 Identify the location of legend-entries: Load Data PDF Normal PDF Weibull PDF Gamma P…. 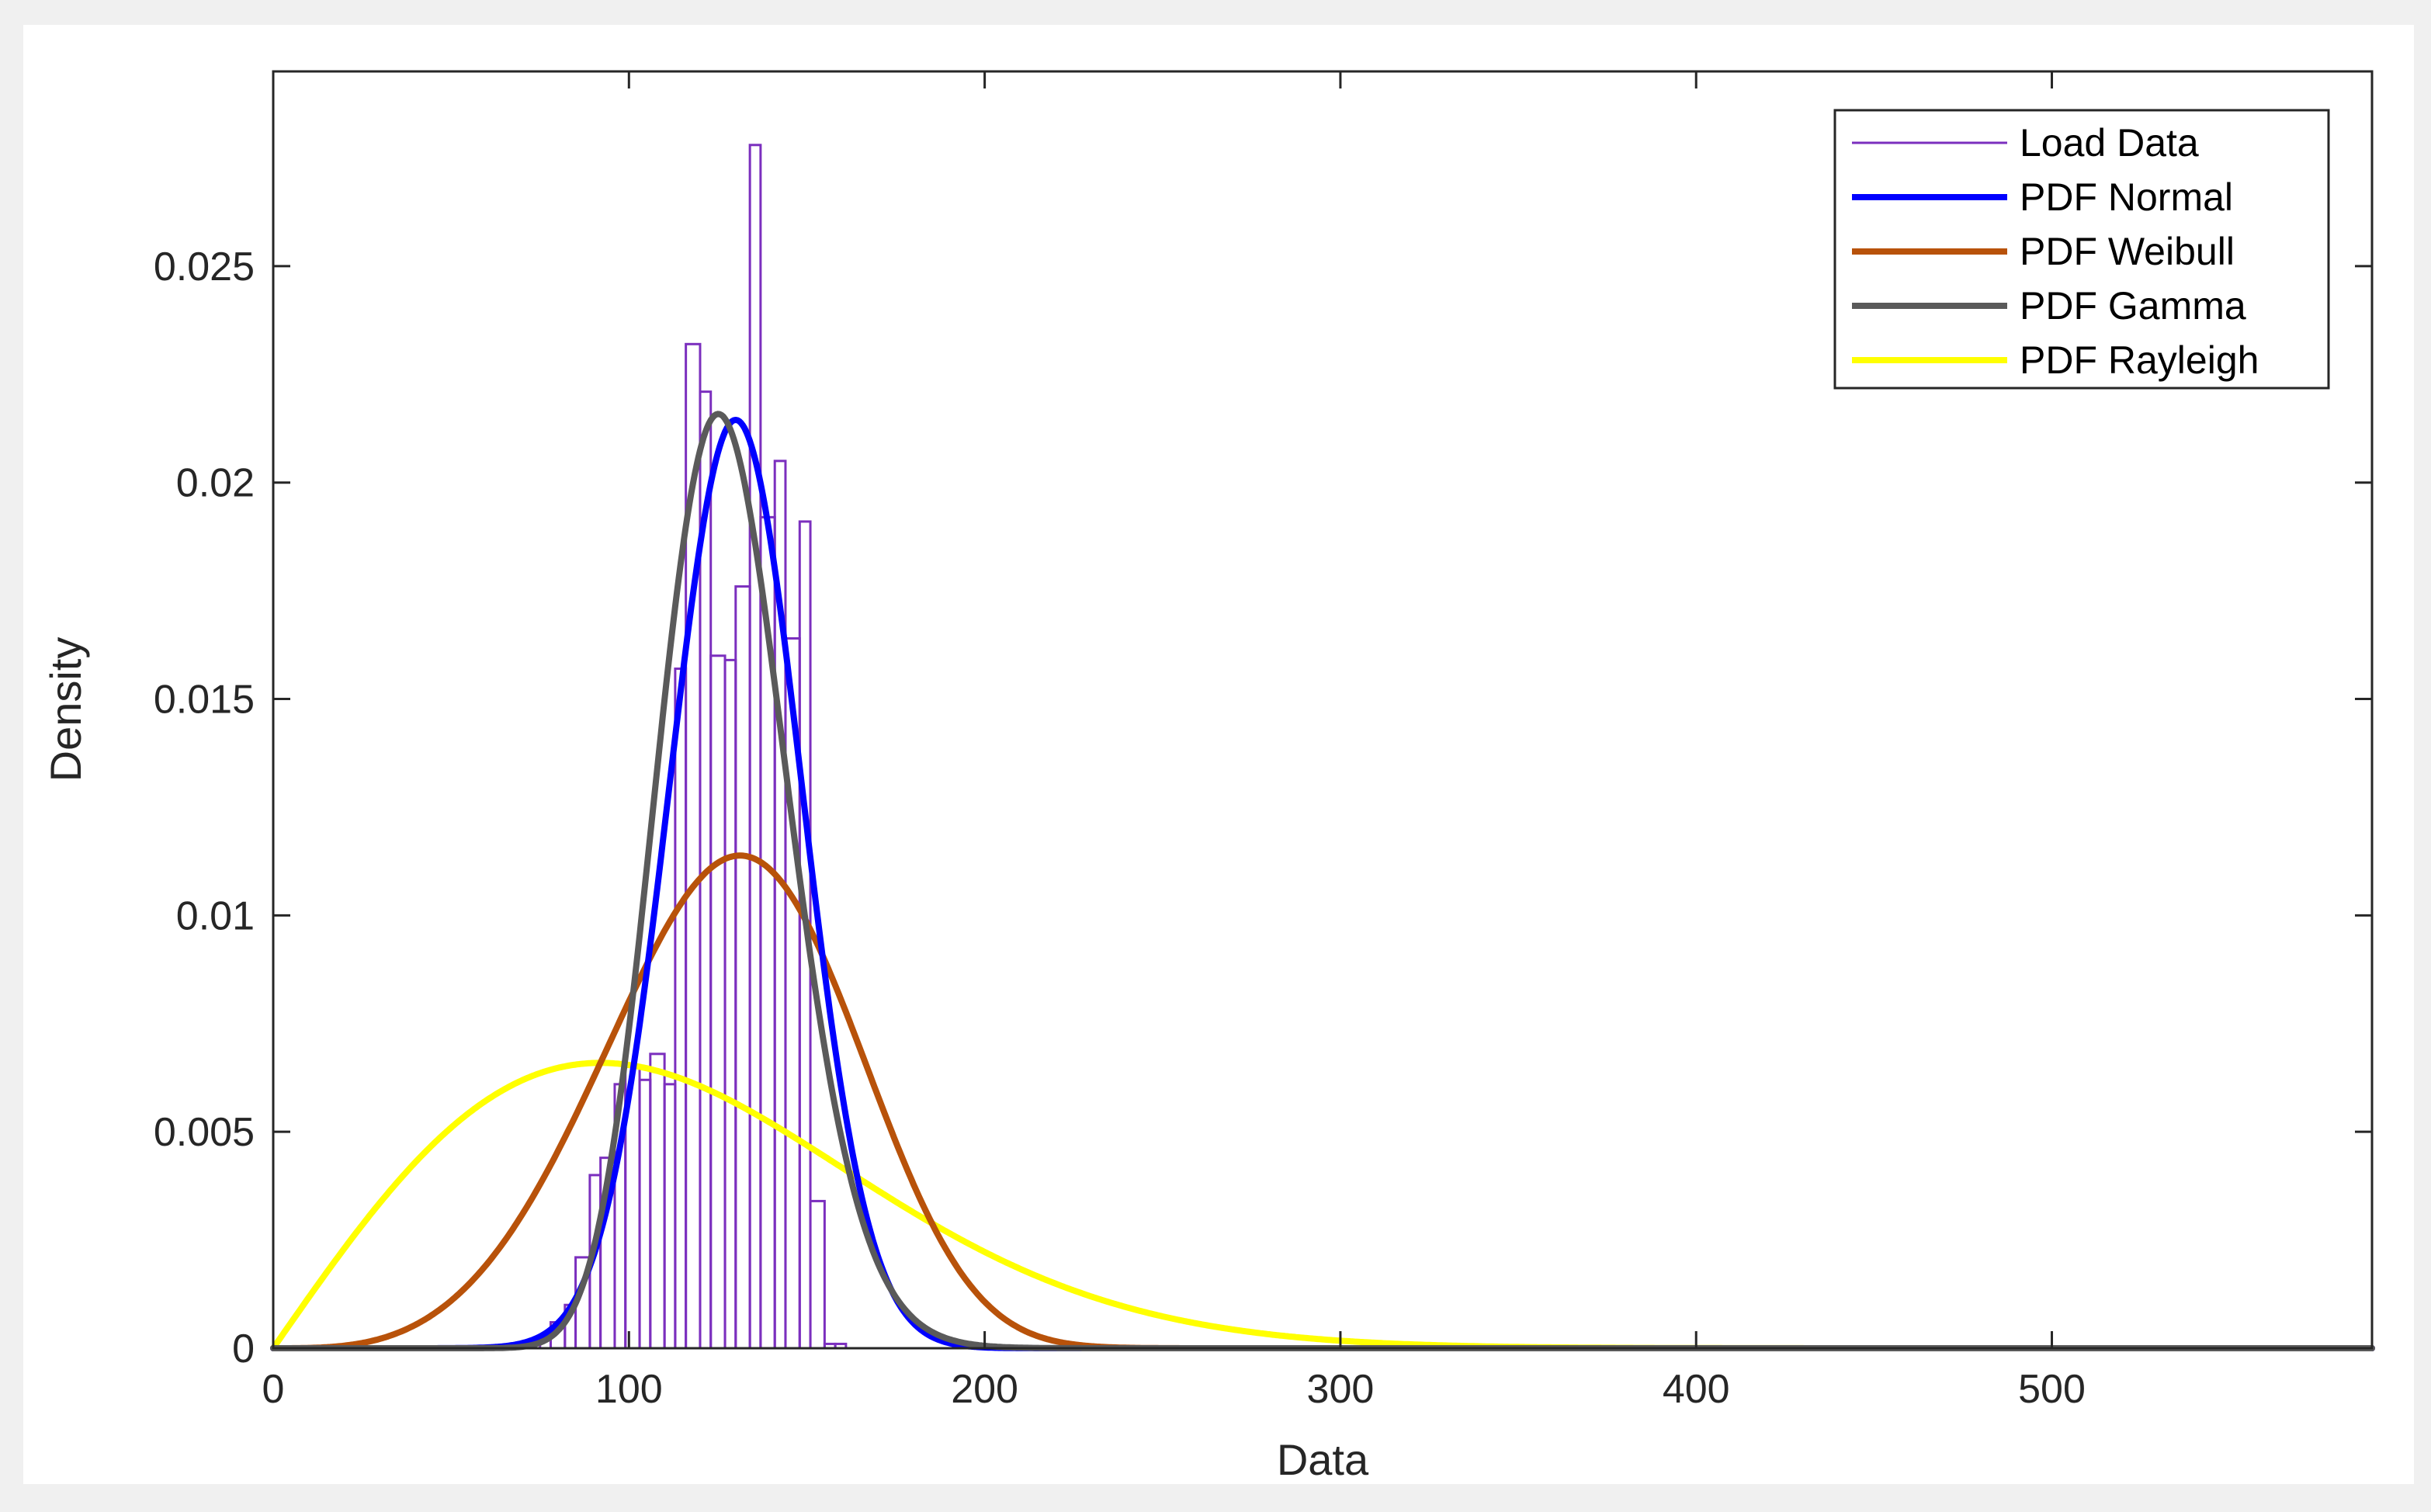
(2055, 251).